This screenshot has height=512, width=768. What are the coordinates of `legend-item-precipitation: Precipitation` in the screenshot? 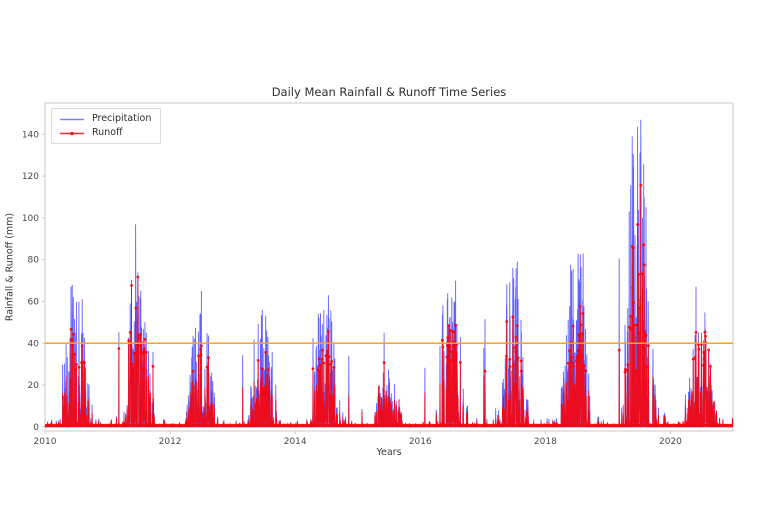 It's located at (105, 119).